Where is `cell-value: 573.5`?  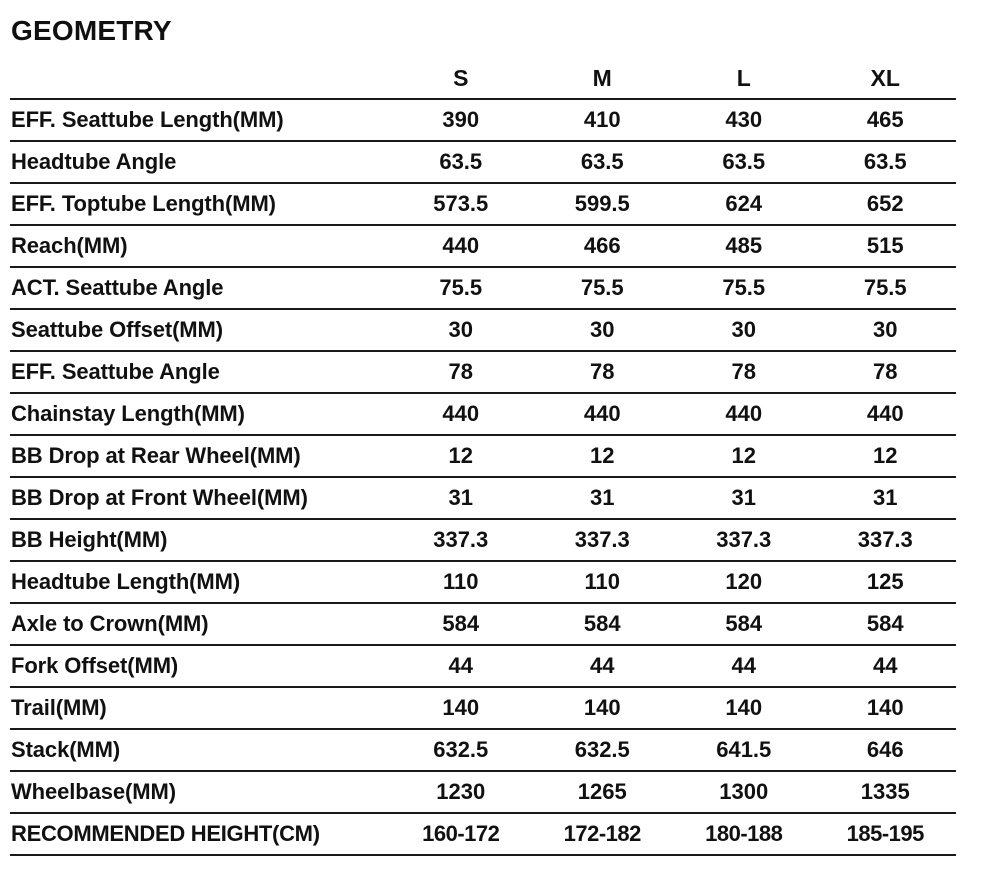 cell-value: 573.5 is located at coordinates (461, 203).